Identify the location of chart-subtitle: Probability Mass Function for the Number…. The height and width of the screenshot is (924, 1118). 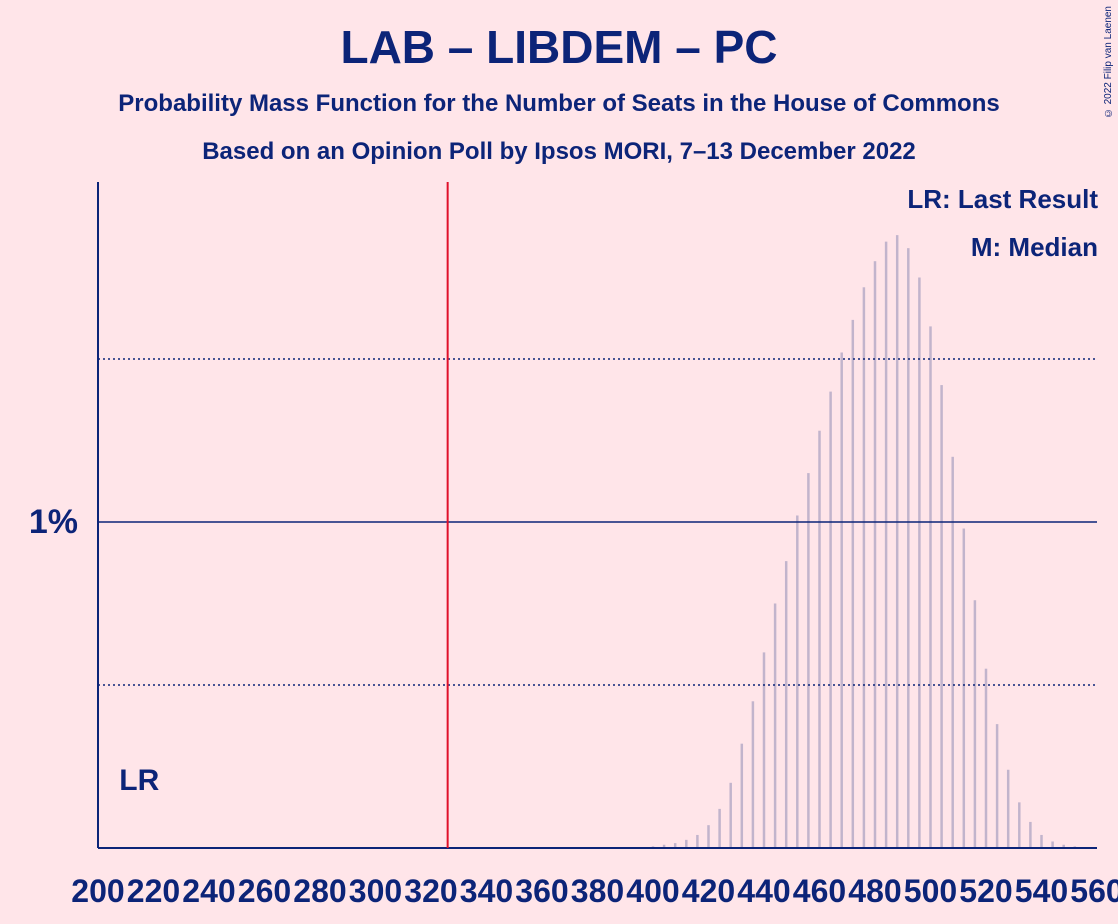
(559, 103).